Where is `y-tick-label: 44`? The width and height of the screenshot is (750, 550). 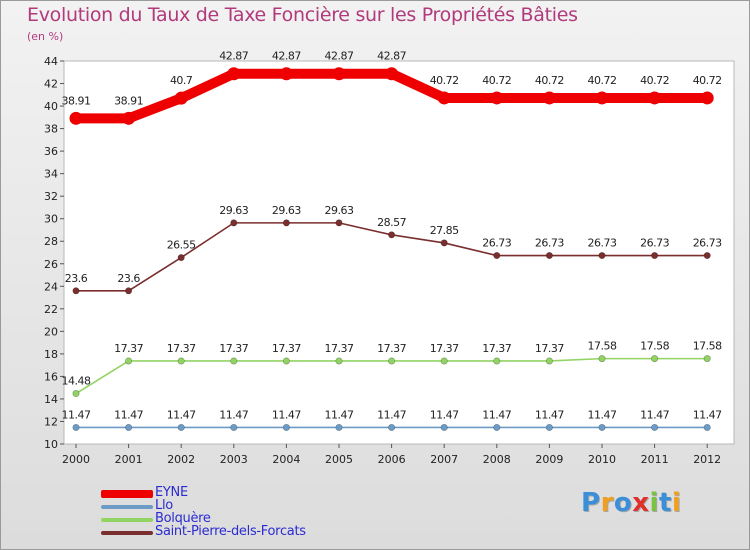
y-tick-label: 44 is located at coordinates (51, 61).